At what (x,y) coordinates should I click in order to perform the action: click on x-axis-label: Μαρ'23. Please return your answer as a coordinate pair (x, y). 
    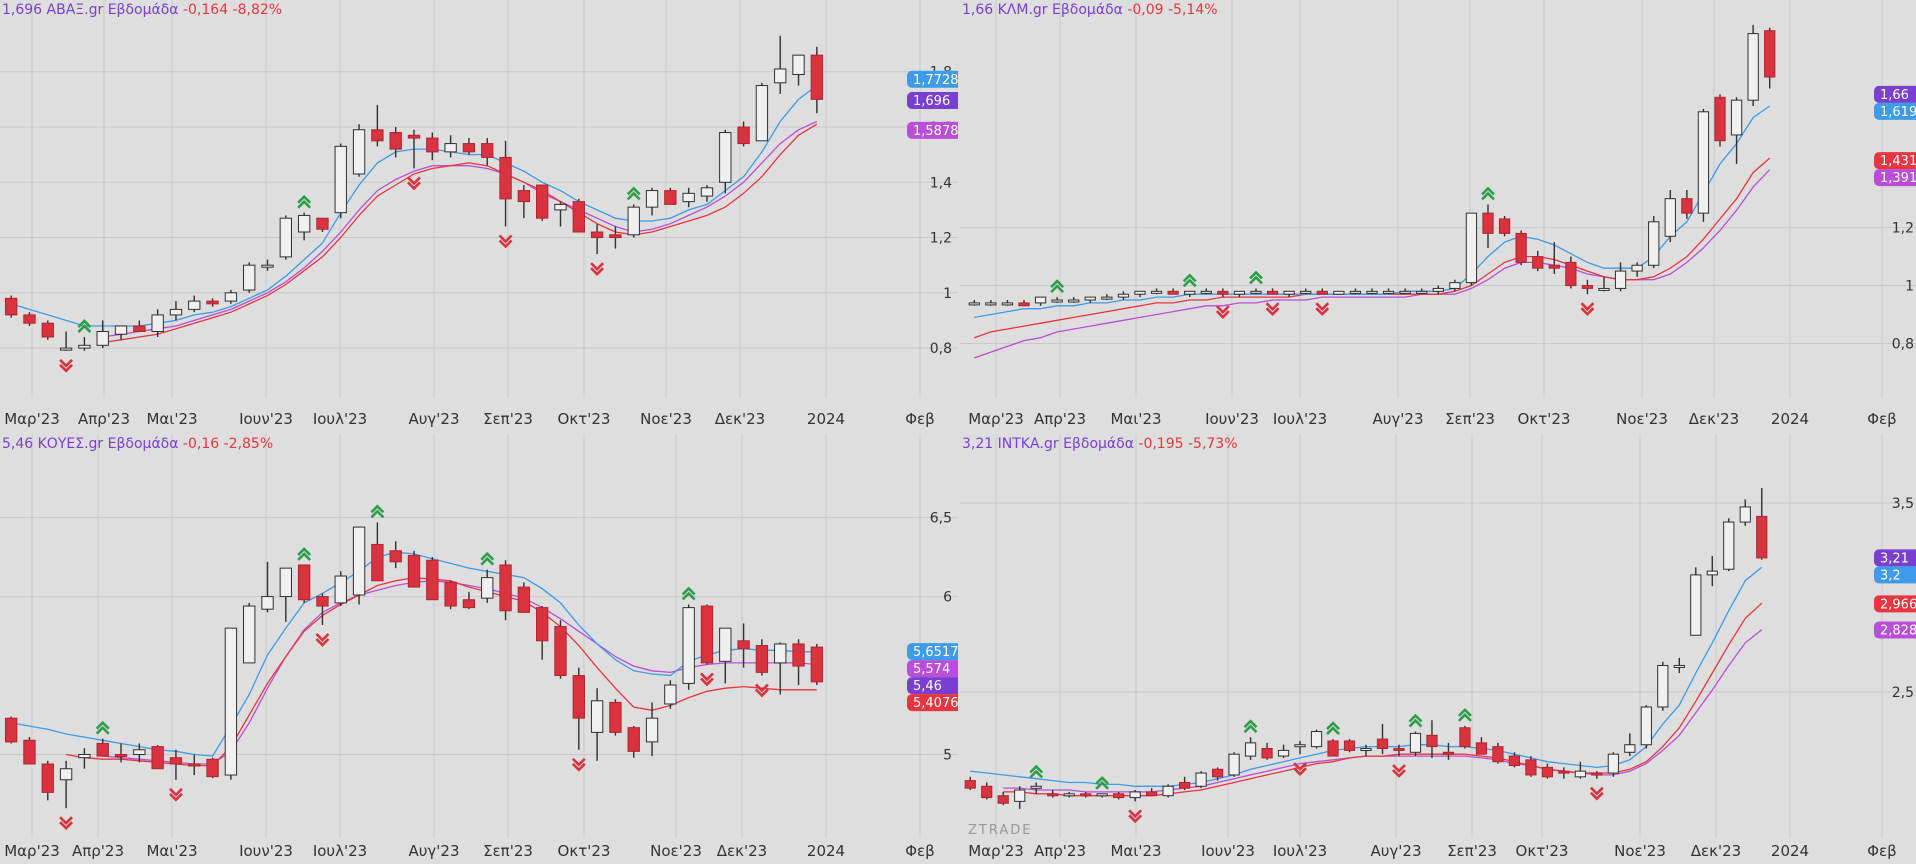
    Looking at the image, I should click on (996, 851).